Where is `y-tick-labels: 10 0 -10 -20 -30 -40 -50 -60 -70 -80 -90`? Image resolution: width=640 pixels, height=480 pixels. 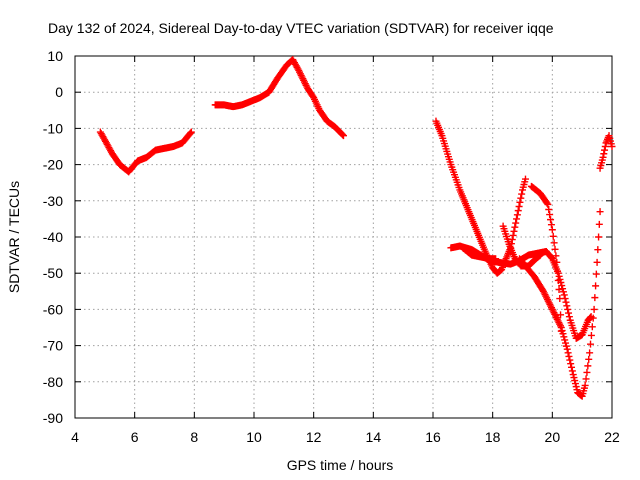 y-tick-labels: 10 0 -10 -20 -30 -40 -50 -60 -70 -80 -90 is located at coordinates (53, 237).